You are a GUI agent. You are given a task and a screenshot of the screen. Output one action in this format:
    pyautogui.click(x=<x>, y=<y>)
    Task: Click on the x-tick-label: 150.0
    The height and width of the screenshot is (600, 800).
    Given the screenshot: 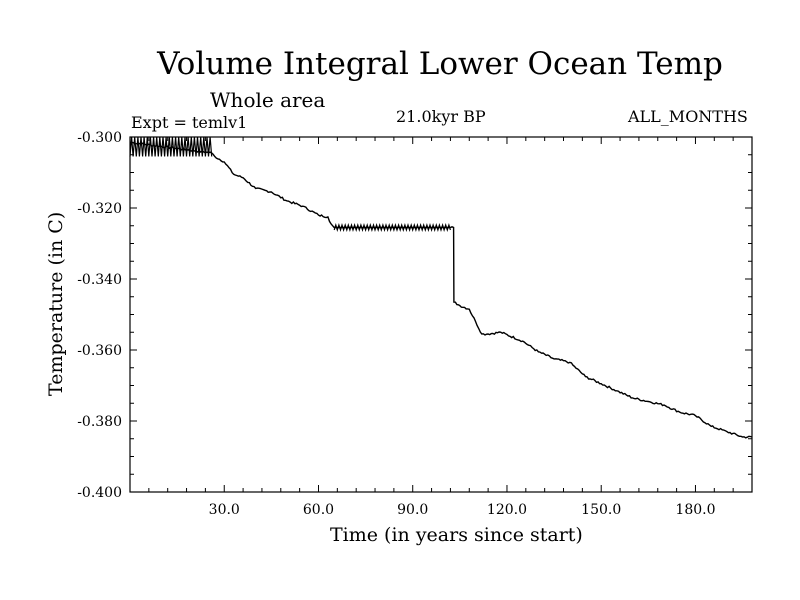 What is the action you would take?
    pyautogui.click(x=601, y=510)
    